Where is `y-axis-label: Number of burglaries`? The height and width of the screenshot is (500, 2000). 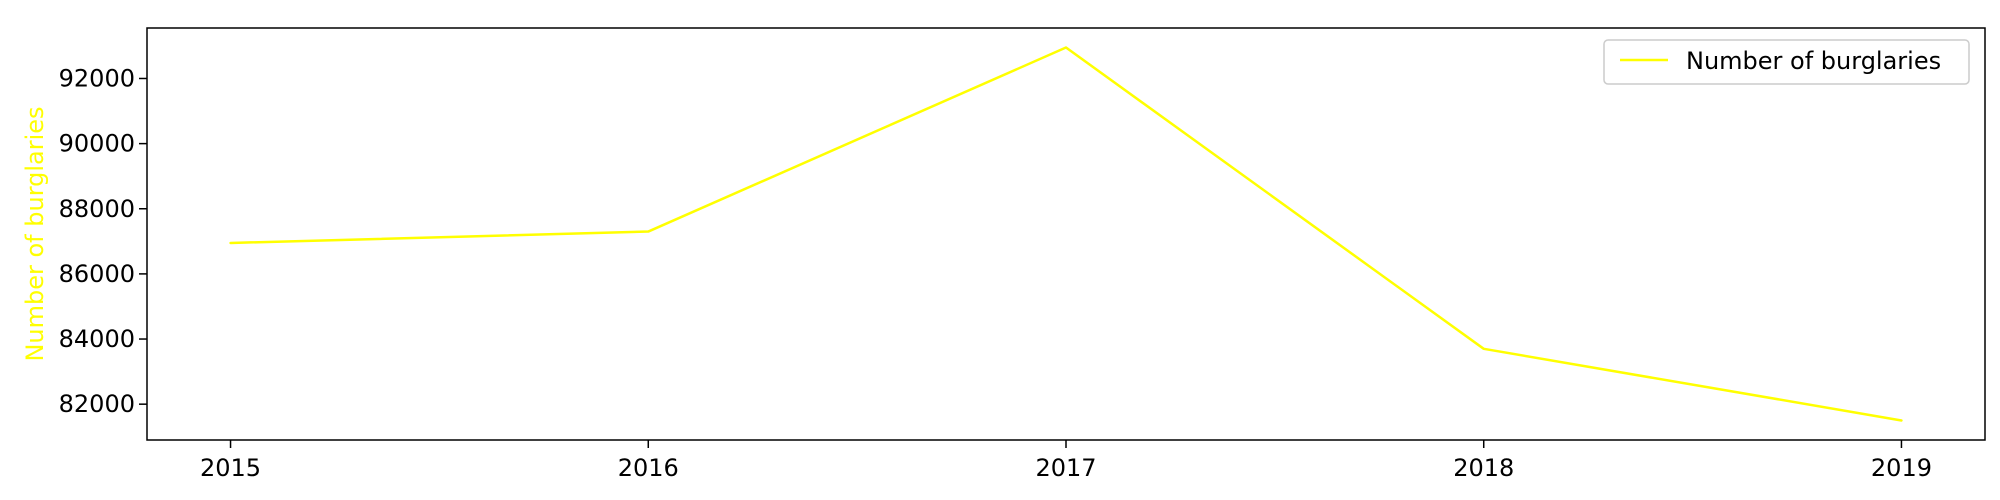 y-axis-label: Number of burglaries is located at coordinates (35, 233).